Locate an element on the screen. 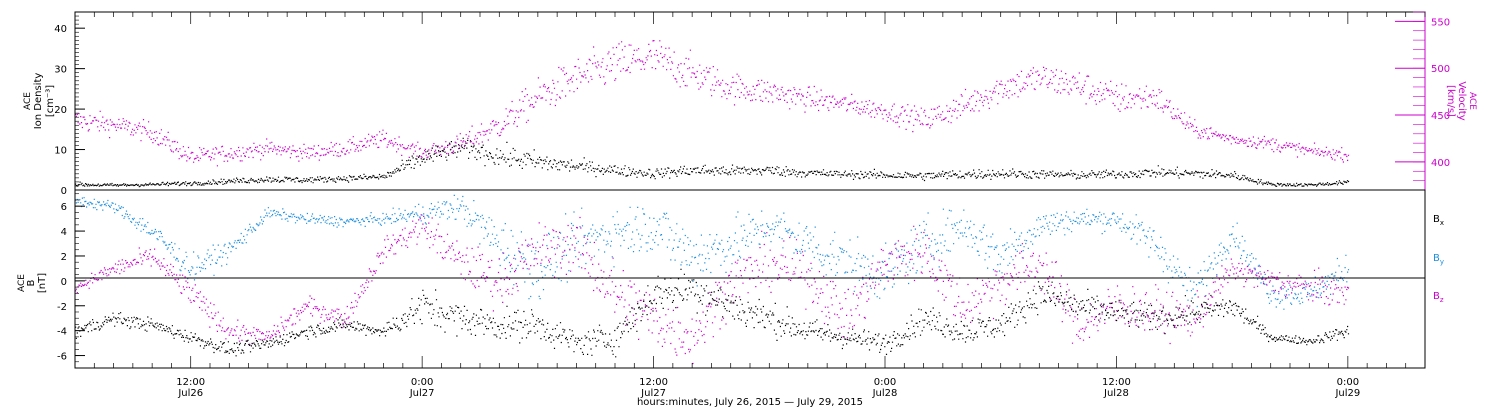 Image resolution: width=1500 pixels, height=410 pixels. density-tick-label: 40 is located at coordinates (60, 29).